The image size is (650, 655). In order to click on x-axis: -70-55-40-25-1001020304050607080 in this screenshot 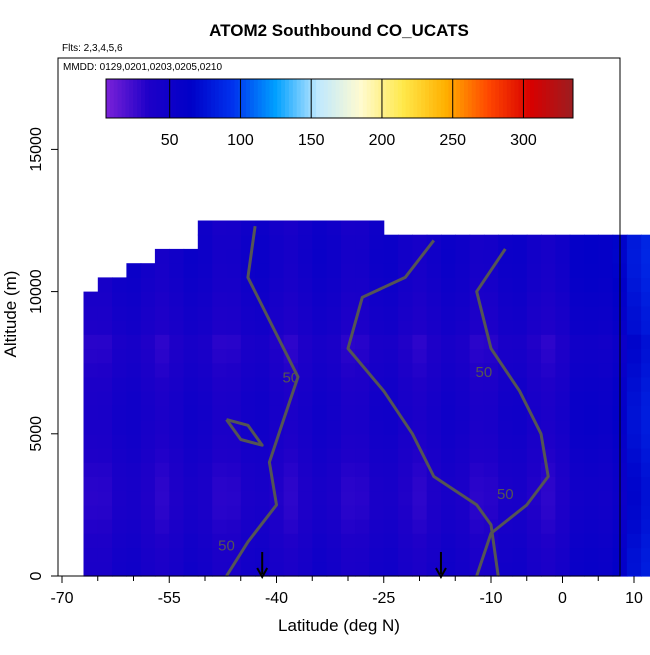, I will do `click(350, 591)`.